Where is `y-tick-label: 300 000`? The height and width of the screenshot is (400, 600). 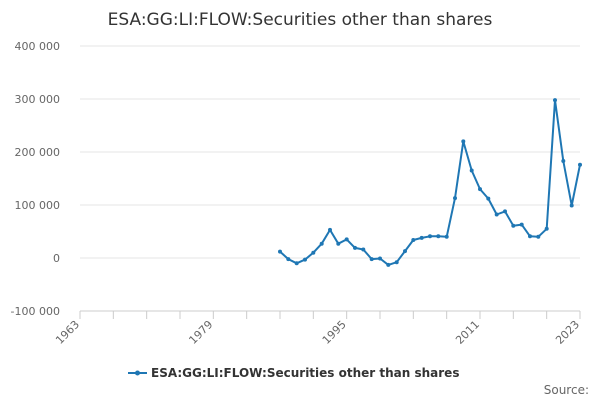 y-tick-label: 300 000 is located at coordinates (38, 99).